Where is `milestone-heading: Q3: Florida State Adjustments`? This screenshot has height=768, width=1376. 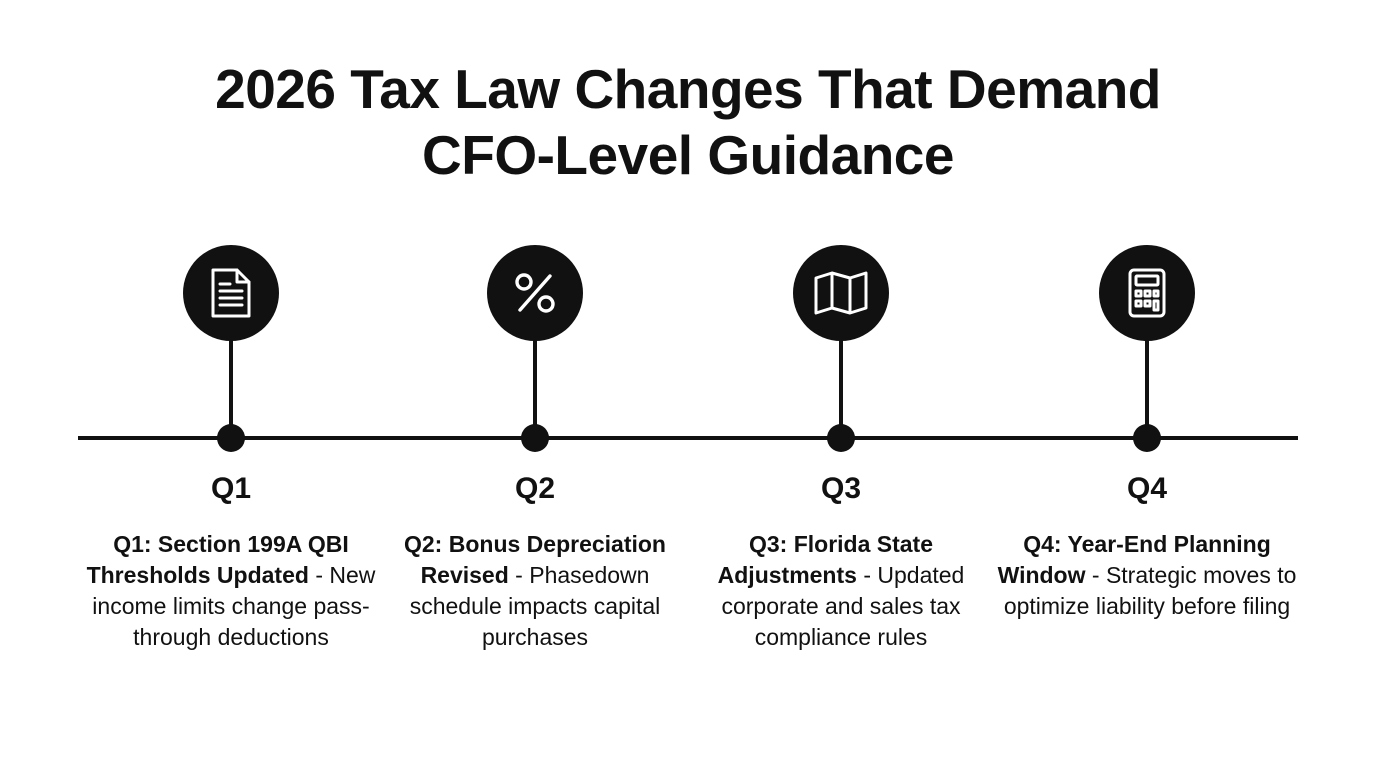 milestone-heading: Q3: Florida State Adjustments is located at coordinates (825, 559).